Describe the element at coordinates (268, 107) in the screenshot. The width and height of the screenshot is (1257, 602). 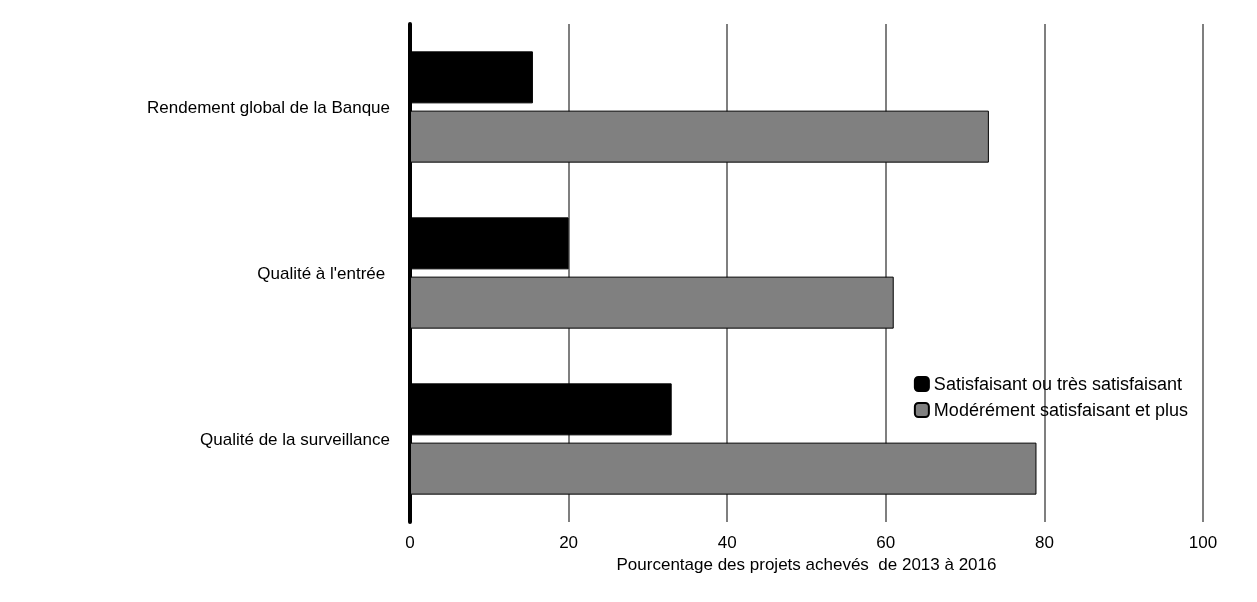
I see `y-tick-label: Rendement global de la Banque` at that location.